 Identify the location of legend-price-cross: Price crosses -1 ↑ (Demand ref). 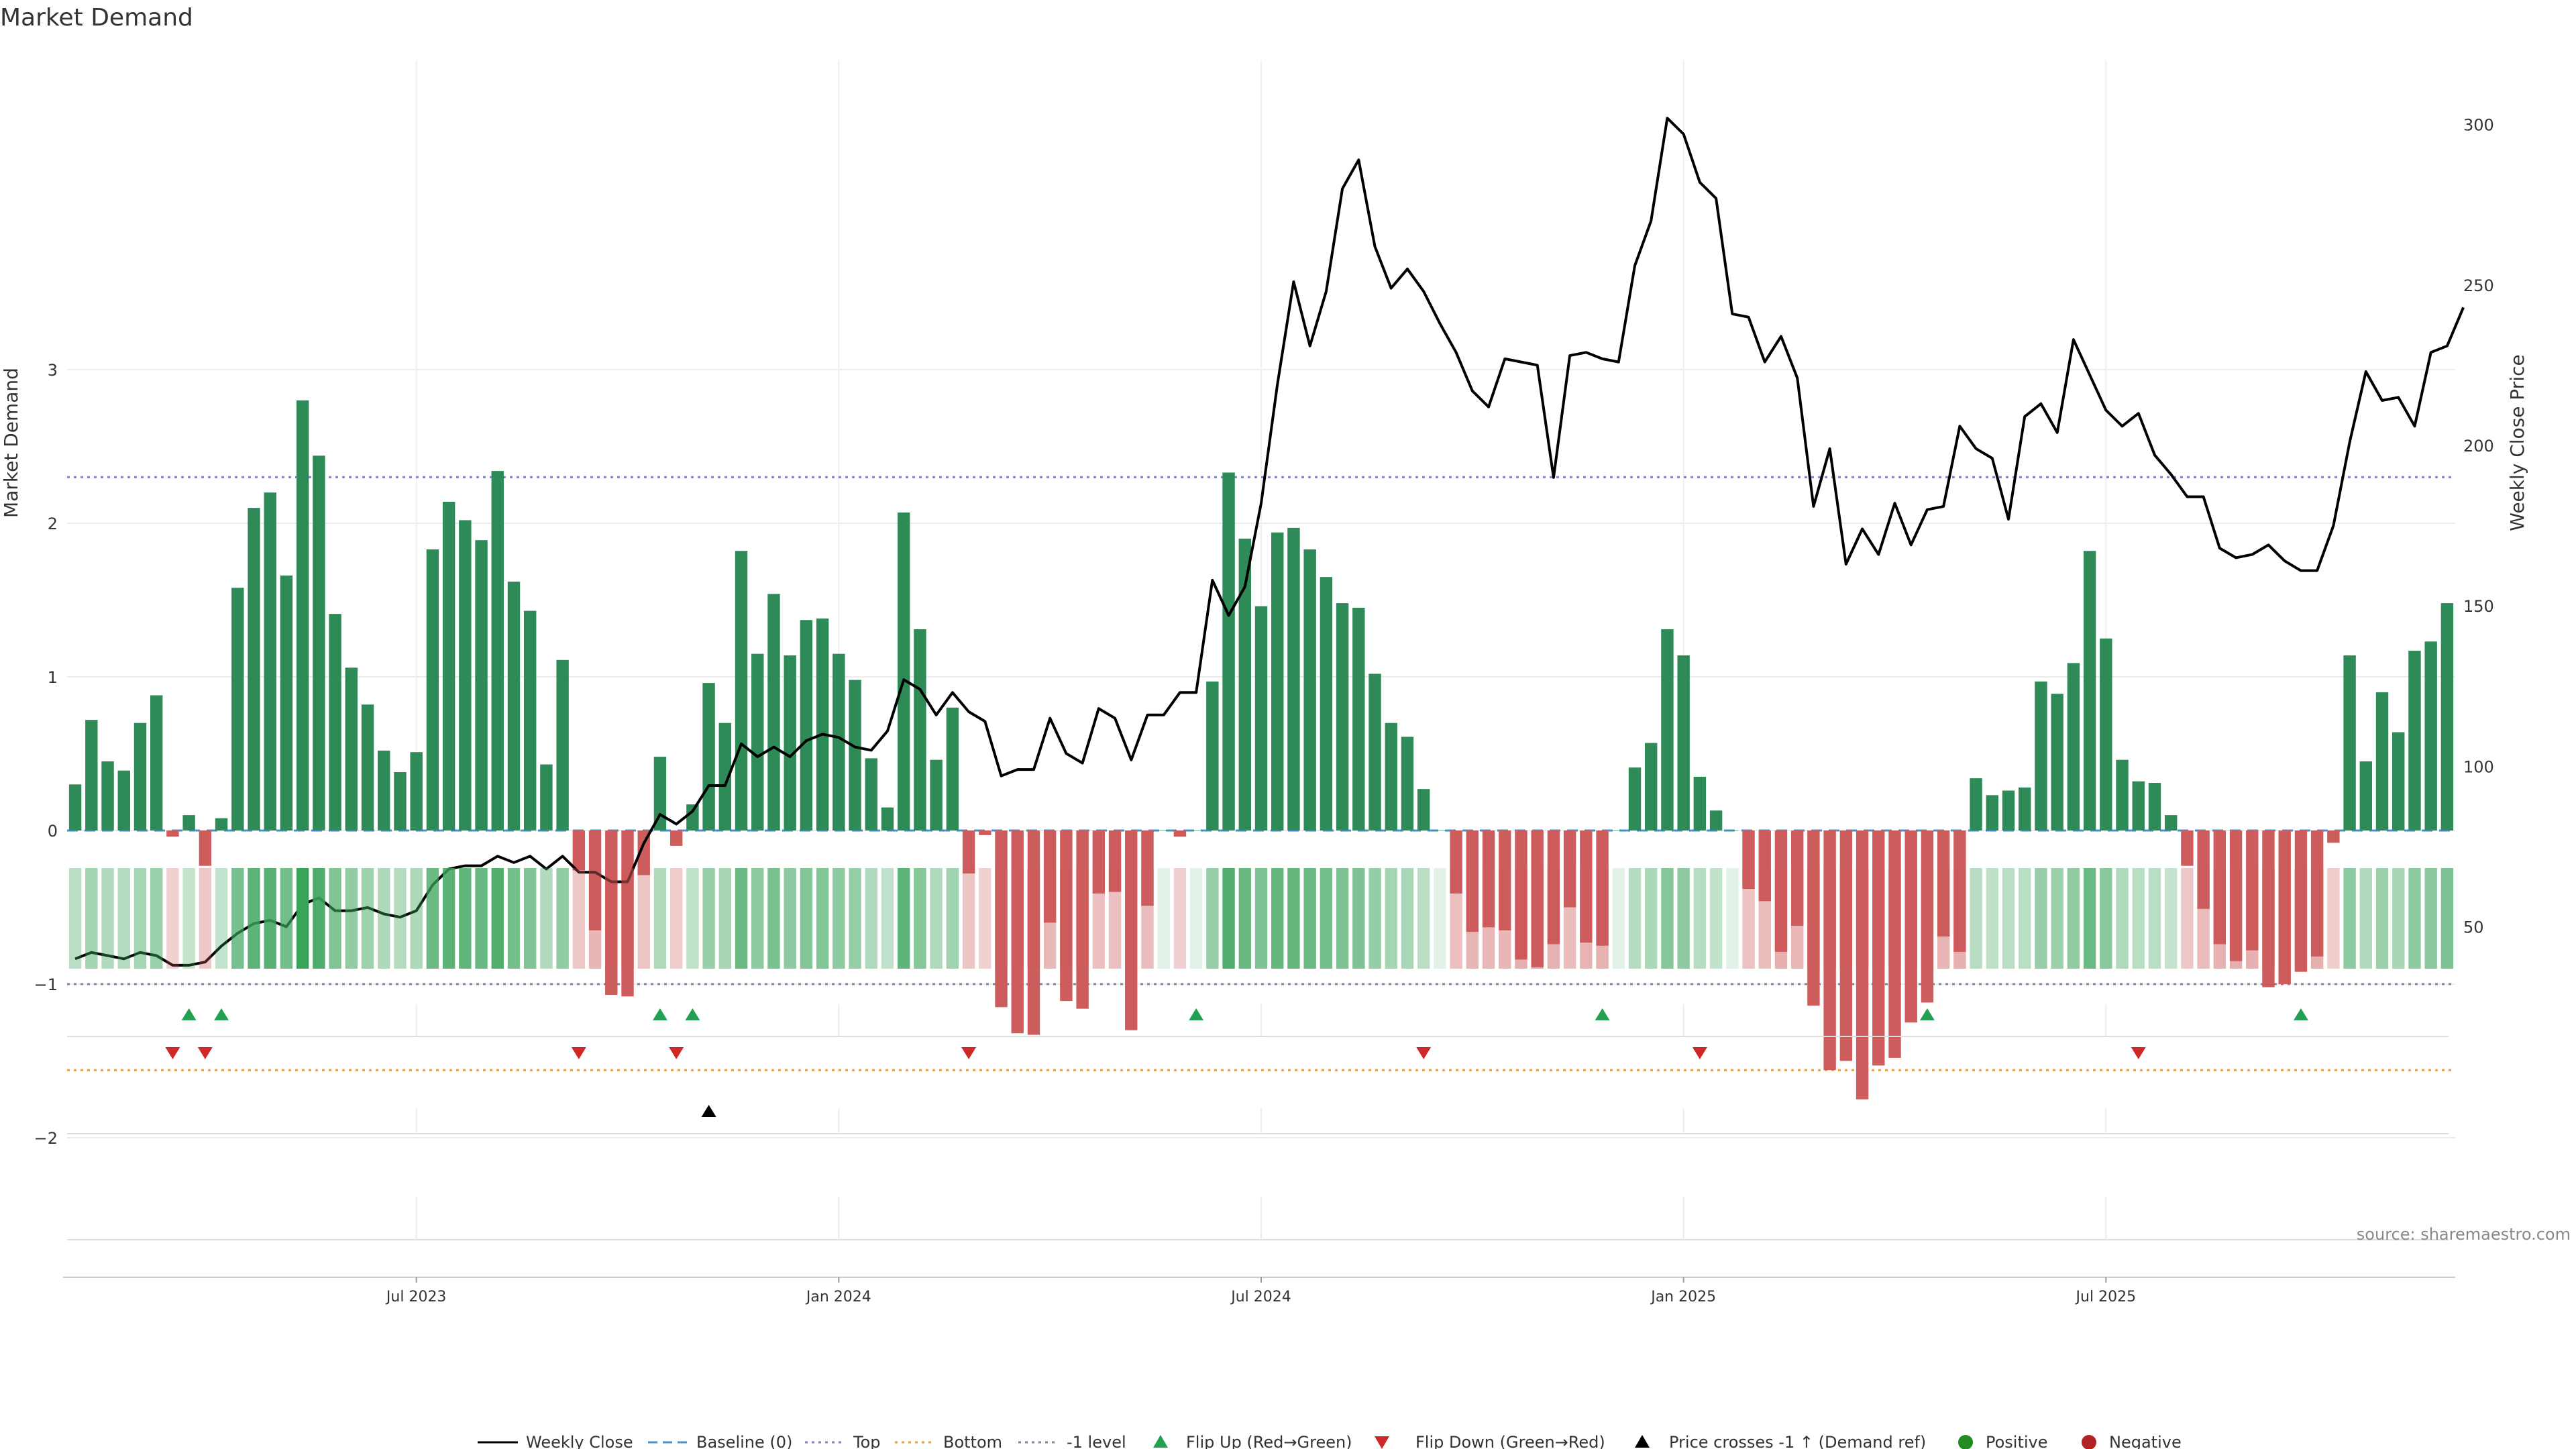
(1797, 1441).